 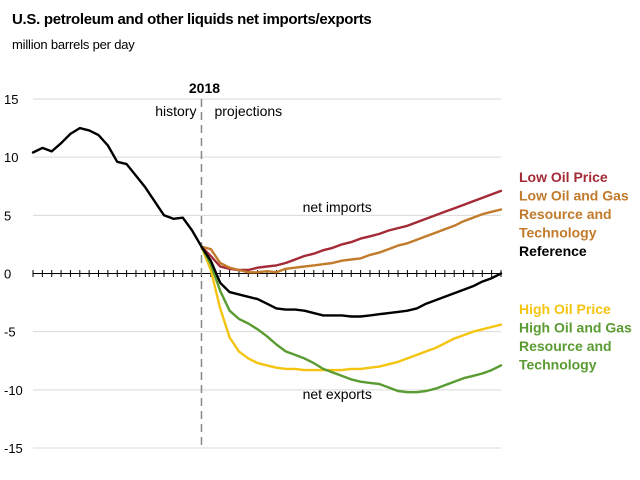 What do you see at coordinates (563, 177) in the screenshot?
I see `legend-entry: Low Oil Price` at bounding box center [563, 177].